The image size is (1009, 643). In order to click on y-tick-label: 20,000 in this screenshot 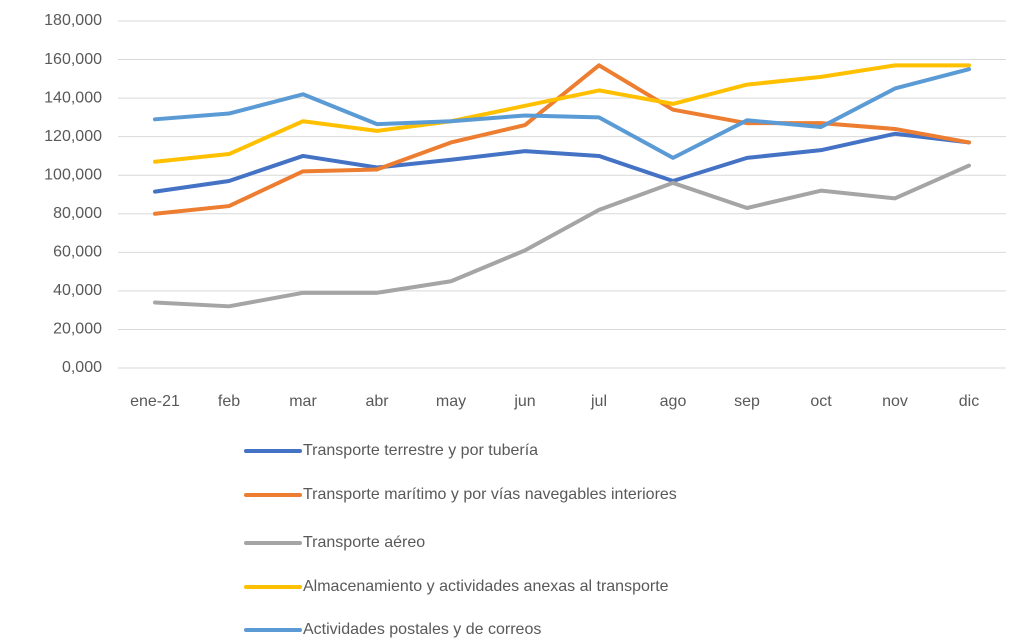, I will do `click(77, 329)`.